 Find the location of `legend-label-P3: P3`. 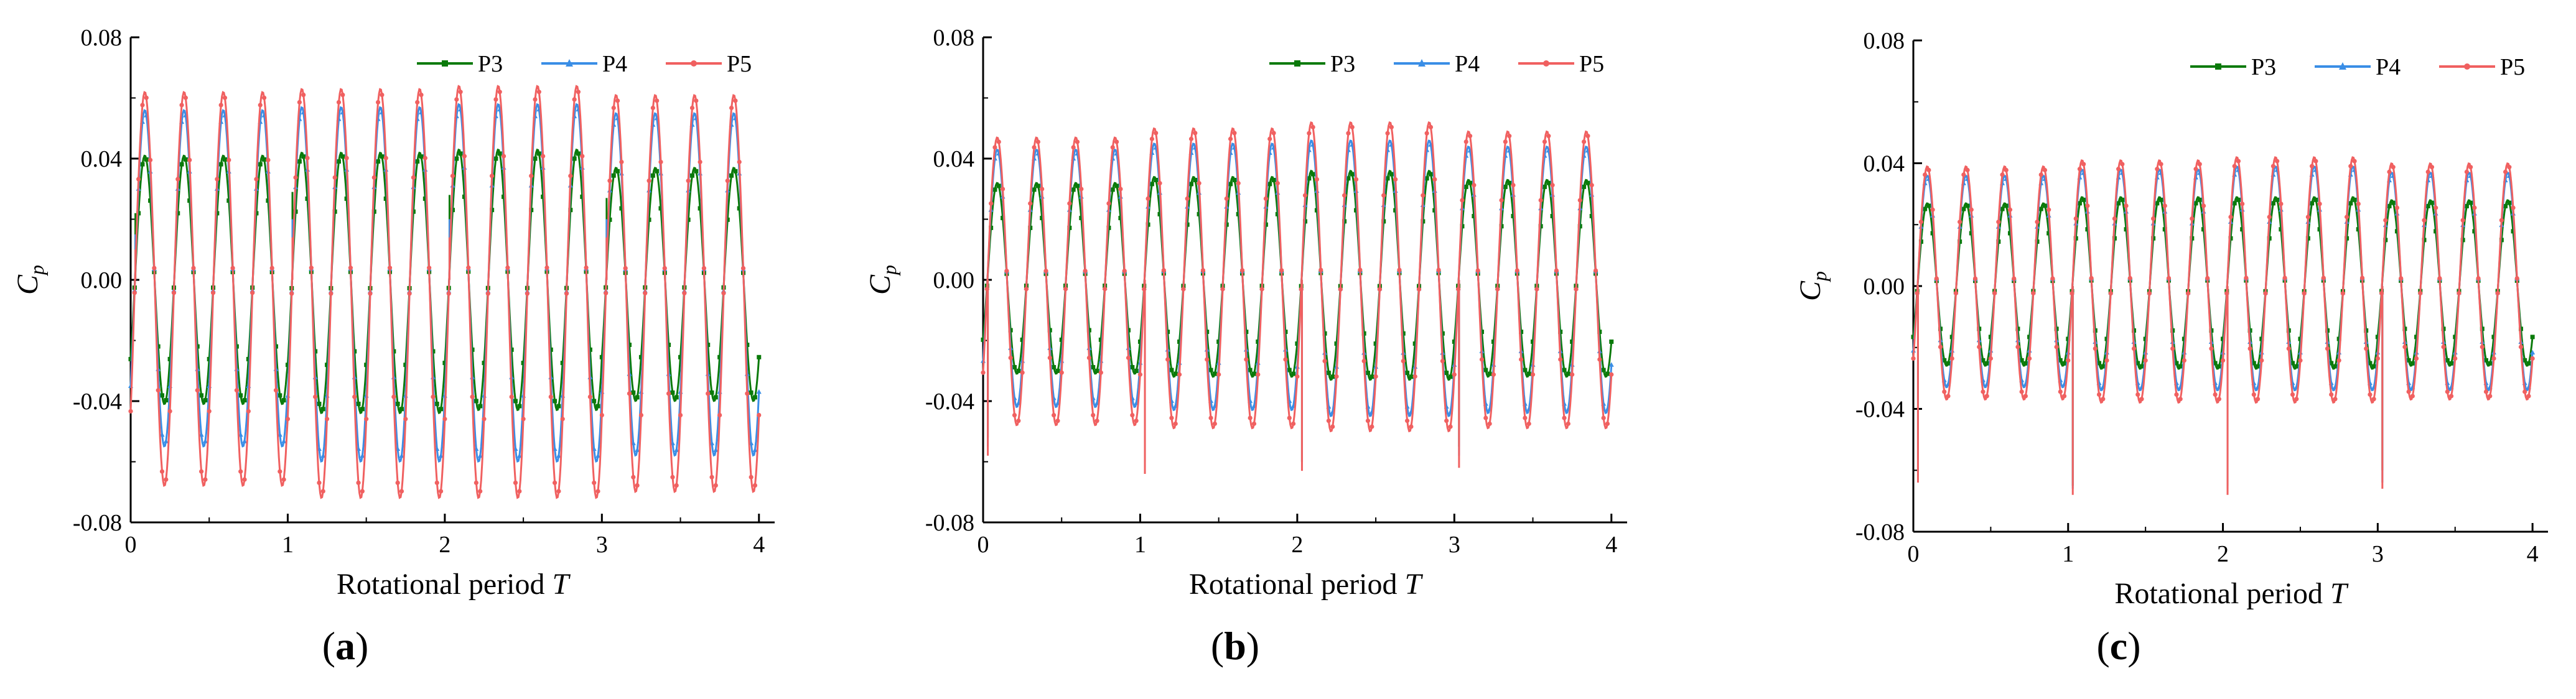

legend-label-P3: P3 is located at coordinates (1342, 64).